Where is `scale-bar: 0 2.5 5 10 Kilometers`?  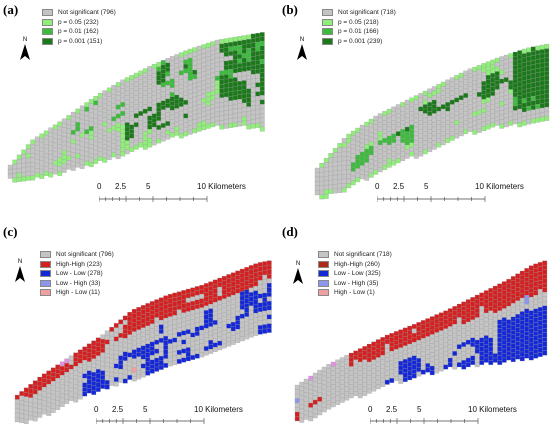
scale-bar: 0 2.5 5 10 Kilometers is located at coordinates (450, 197).